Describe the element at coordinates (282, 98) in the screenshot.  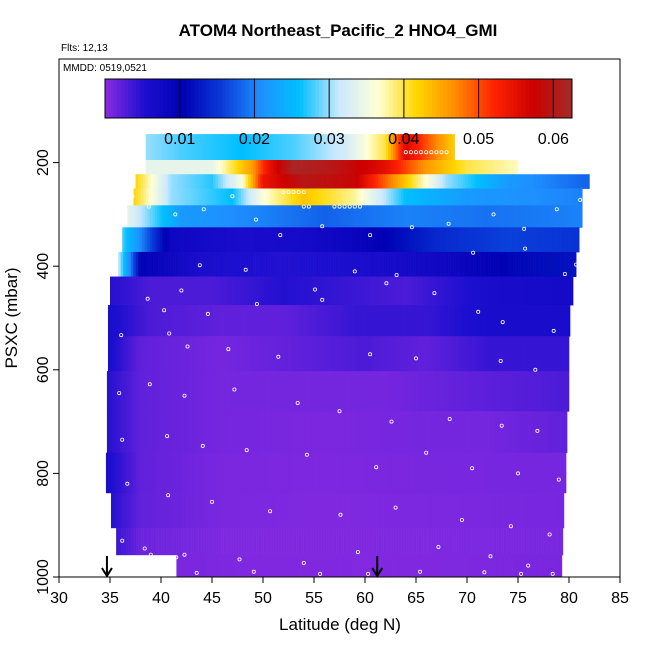
I see `colorbar-swatch` at that location.